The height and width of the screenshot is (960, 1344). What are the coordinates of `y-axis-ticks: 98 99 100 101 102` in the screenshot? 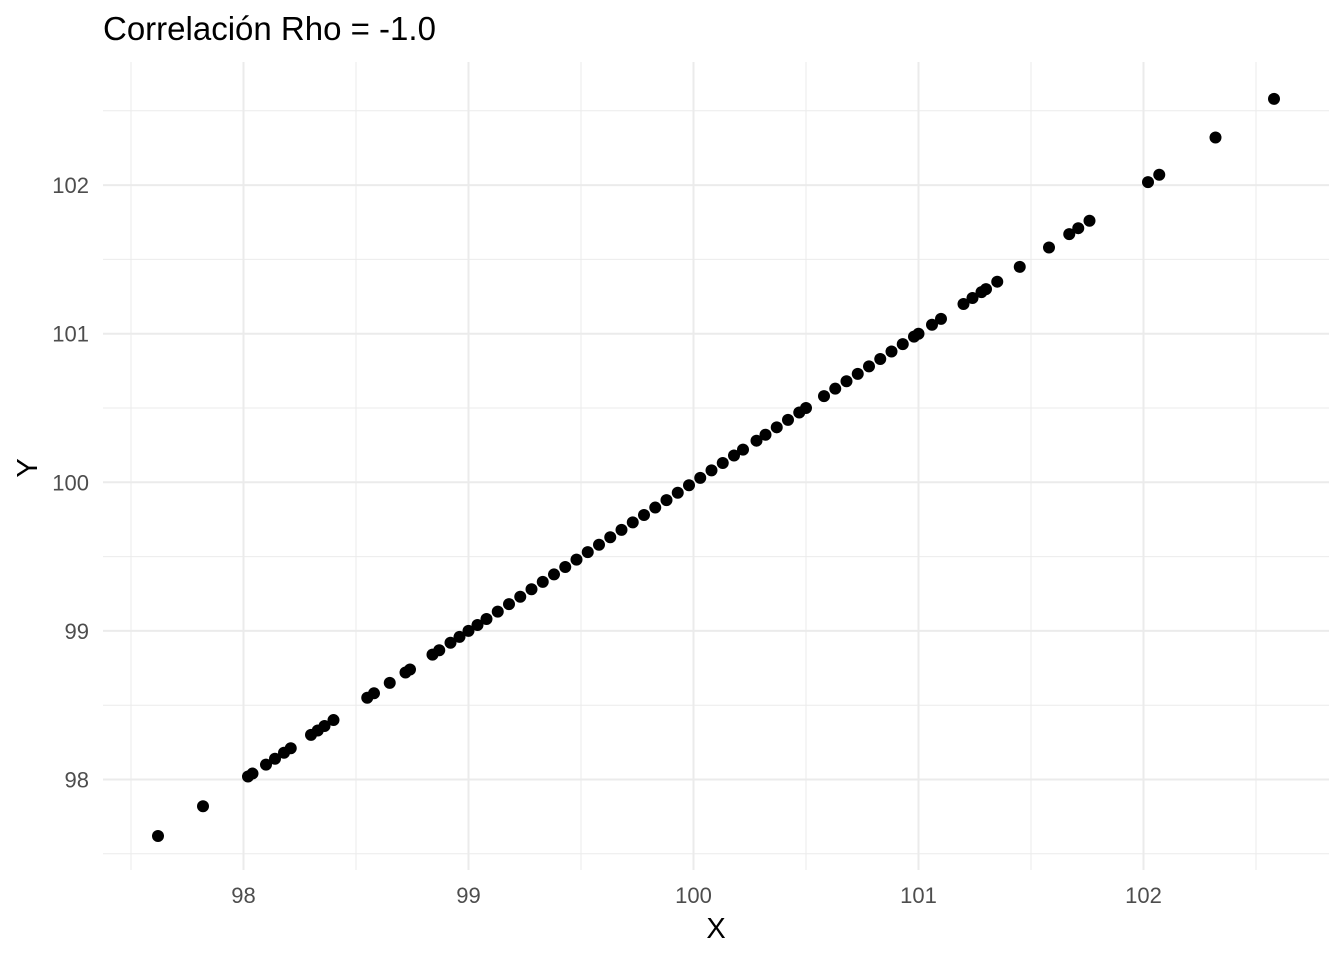 It's located at (70, 482).